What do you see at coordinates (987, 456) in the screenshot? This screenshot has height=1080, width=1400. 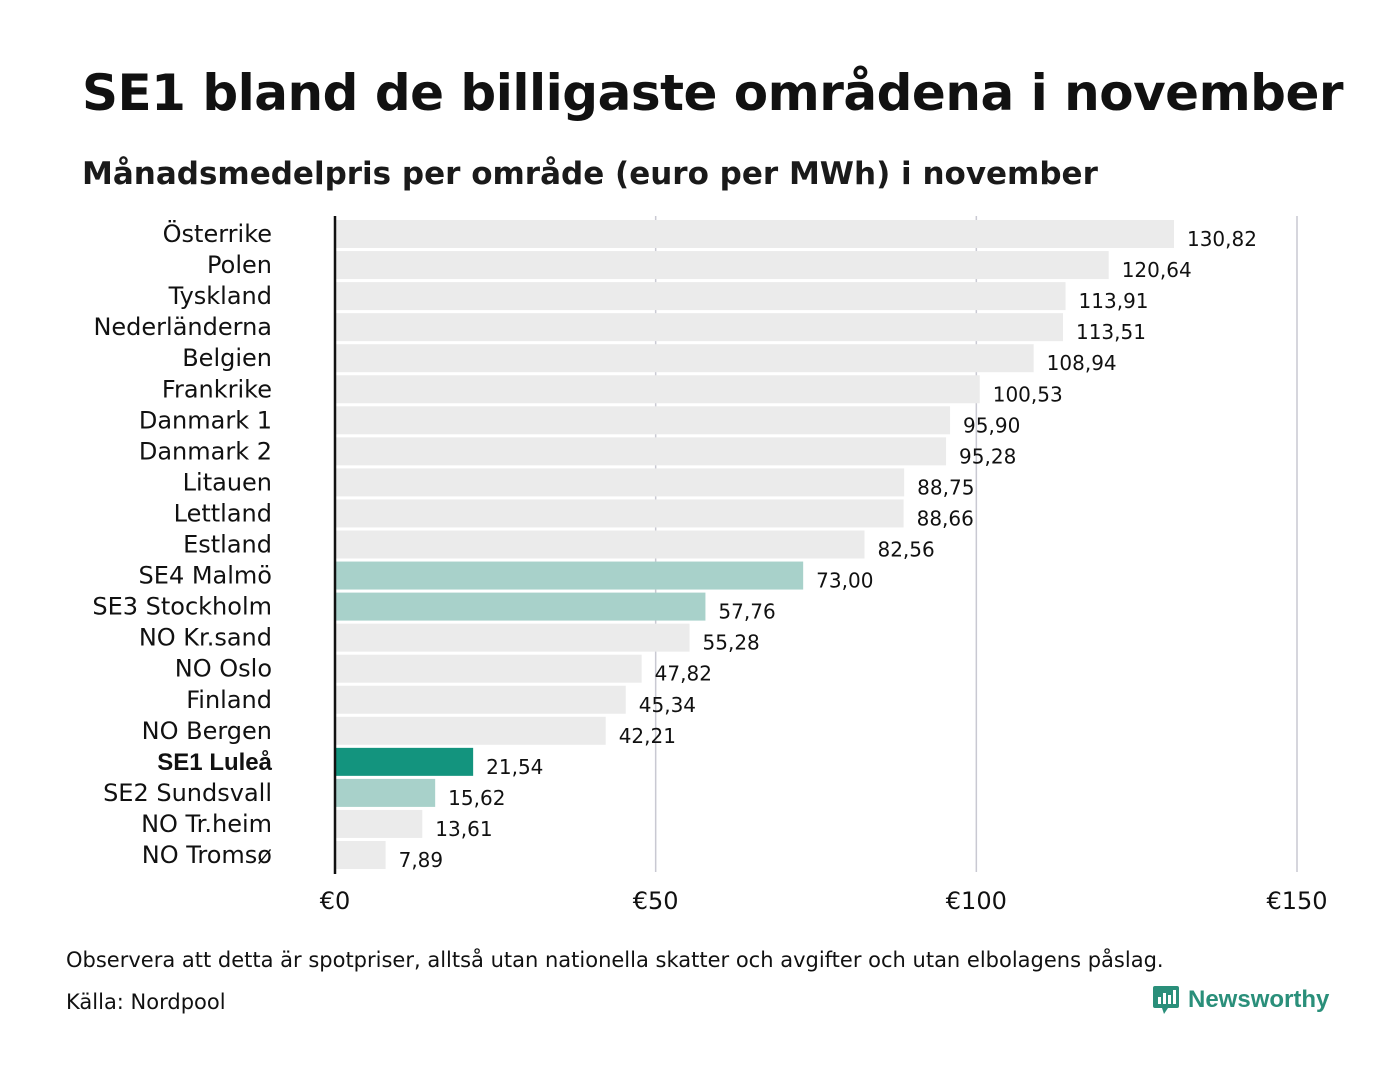 I see `value-label: 95,28` at bounding box center [987, 456].